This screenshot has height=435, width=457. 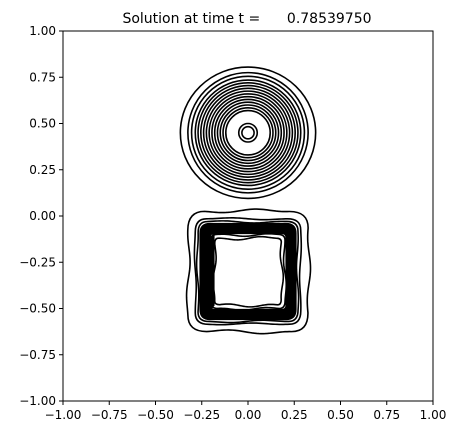 I want to click on square-dense-band, so click(x=248, y=271).